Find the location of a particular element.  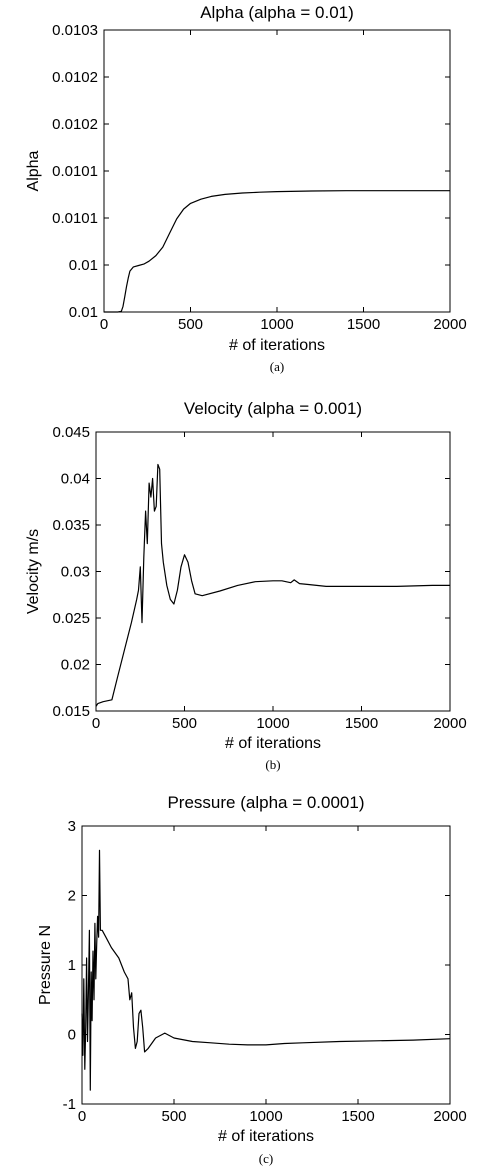

chart-title: Velocity (alpha = 0.001) is located at coordinates (273, 408).